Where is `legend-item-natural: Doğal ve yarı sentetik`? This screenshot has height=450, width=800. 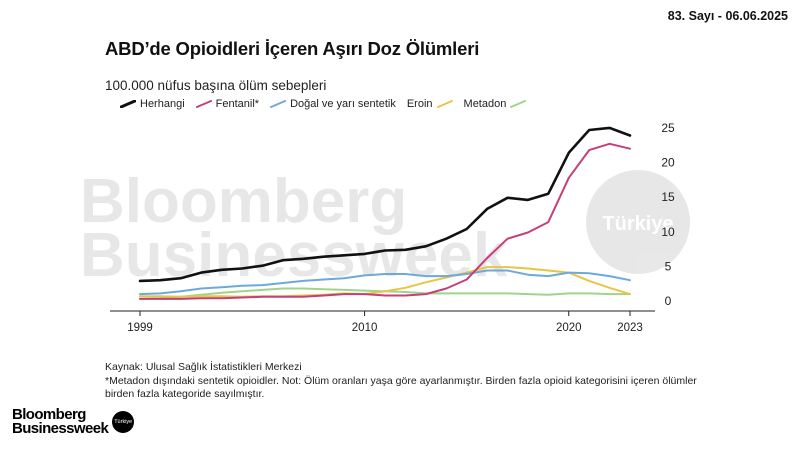 legend-item-natural: Doğal ve yarı sentetik is located at coordinates (333, 104).